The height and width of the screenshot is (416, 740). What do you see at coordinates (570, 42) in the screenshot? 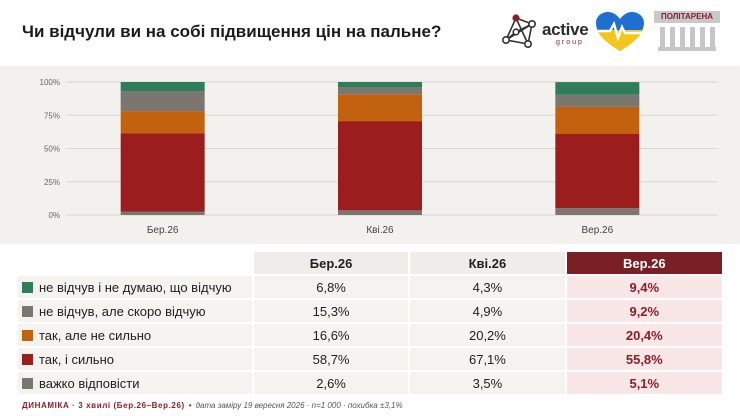
I see `active-sub-text: group` at bounding box center [570, 42].